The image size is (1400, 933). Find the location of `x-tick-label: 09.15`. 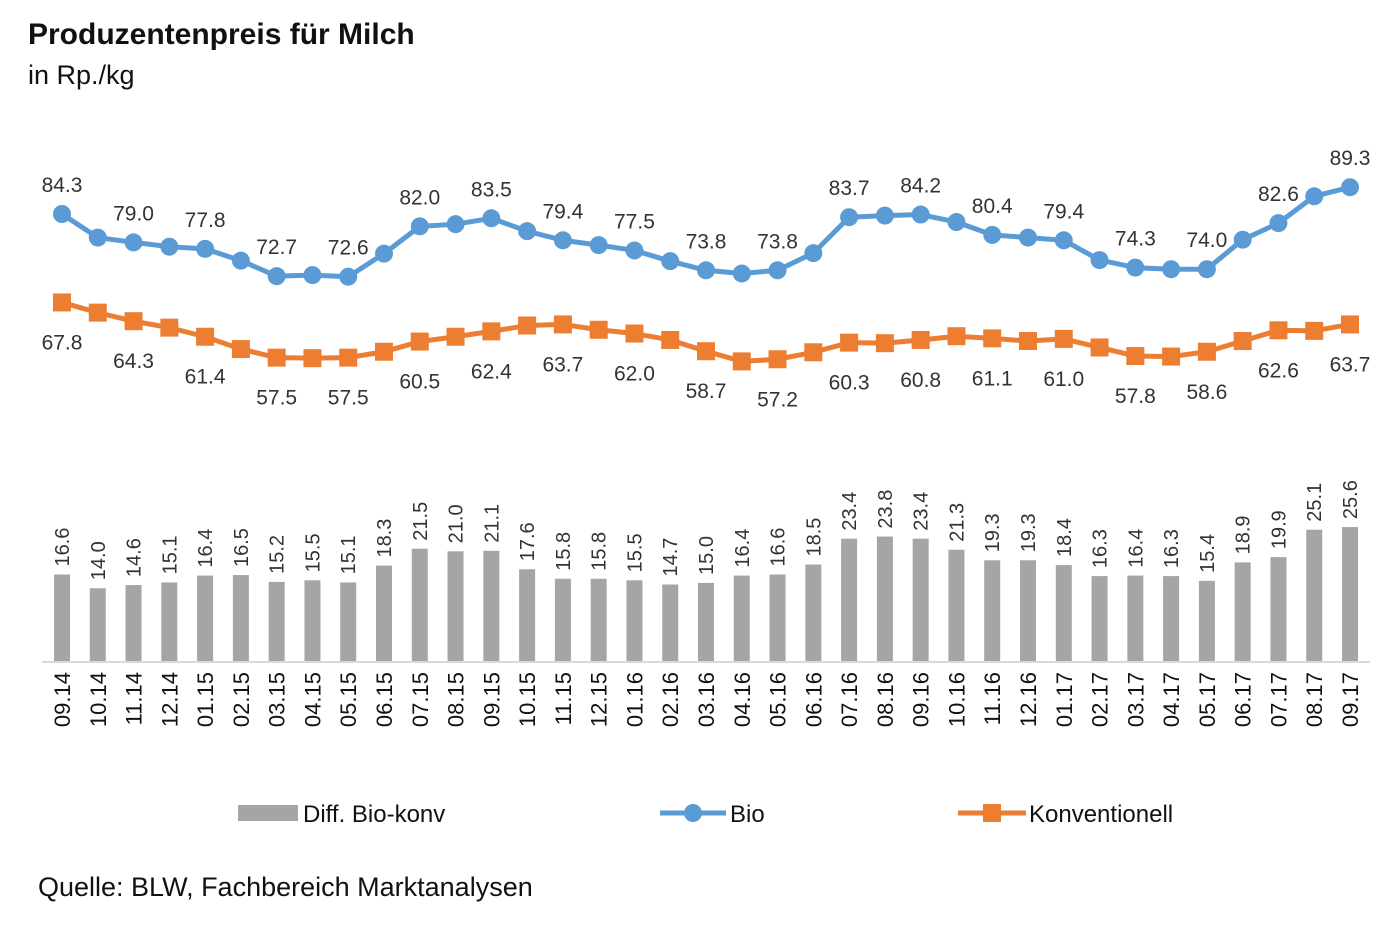

x-tick-label: 09.15 is located at coordinates (491, 699).